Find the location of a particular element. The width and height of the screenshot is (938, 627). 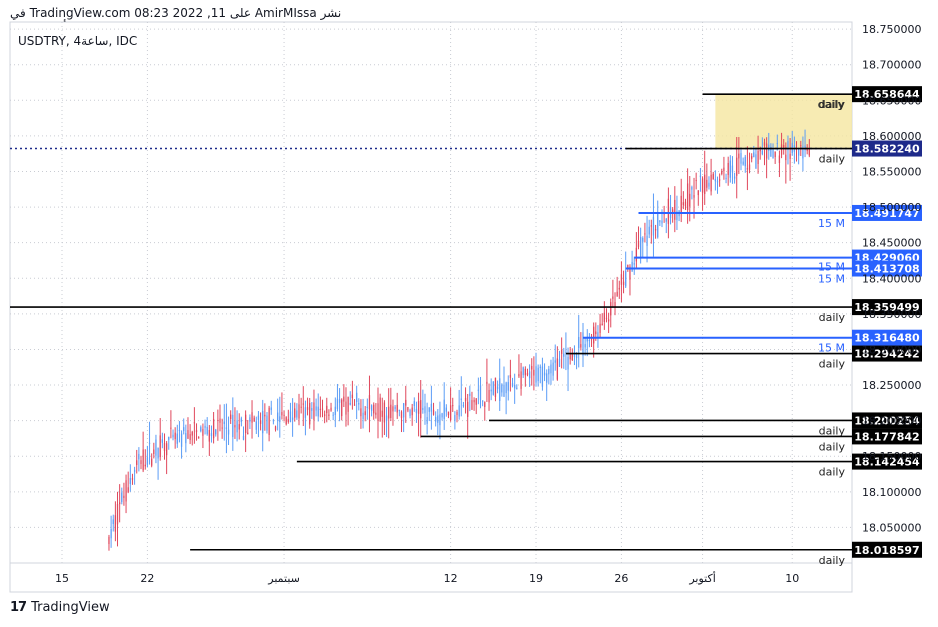

y-tick-label: 18.250000 is located at coordinates (892, 385).